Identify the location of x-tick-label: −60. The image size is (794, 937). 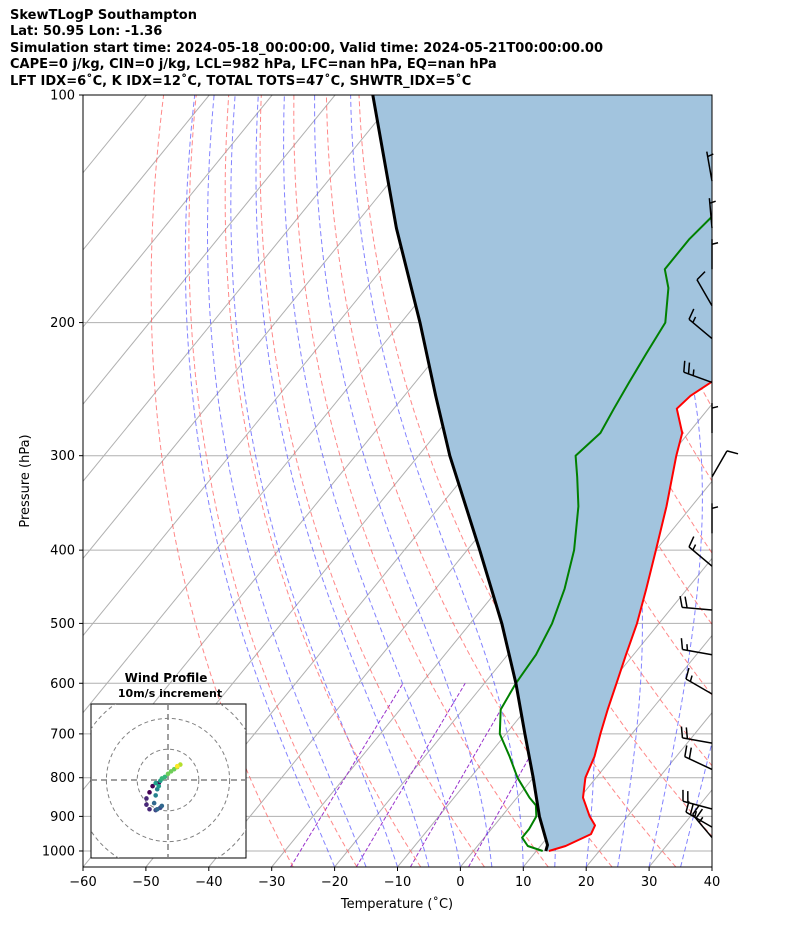
(82, 882).